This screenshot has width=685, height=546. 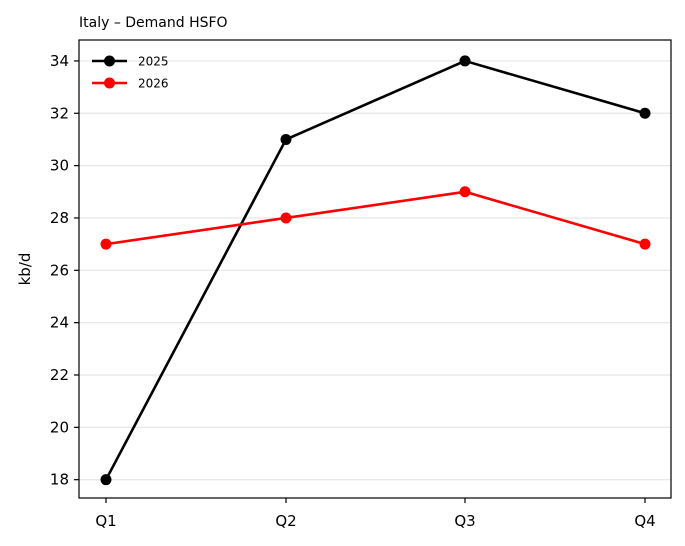 What do you see at coordinates (59, 218) in the screenshot?
I see `y-tick-label: 28` at bounding box center [59, 218].